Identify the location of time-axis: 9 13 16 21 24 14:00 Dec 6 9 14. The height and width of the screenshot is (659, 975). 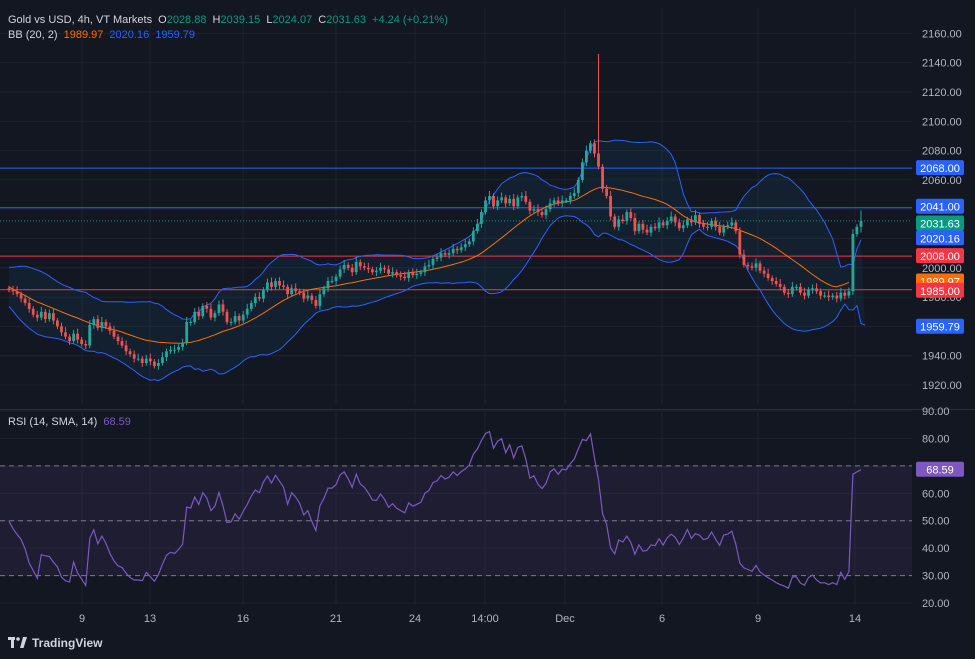
(470, 619).